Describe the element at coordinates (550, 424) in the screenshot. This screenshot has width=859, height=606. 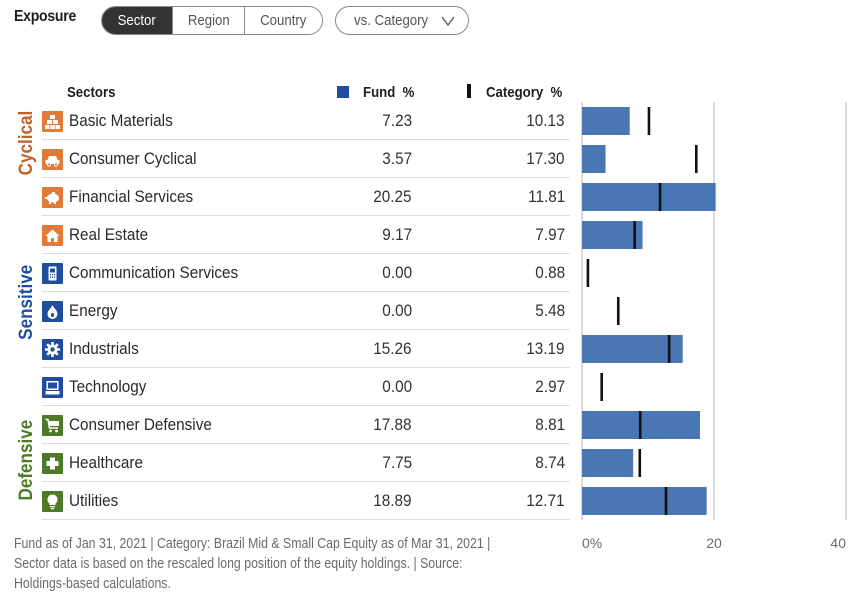
I see `category-value: 8.81` at that location.